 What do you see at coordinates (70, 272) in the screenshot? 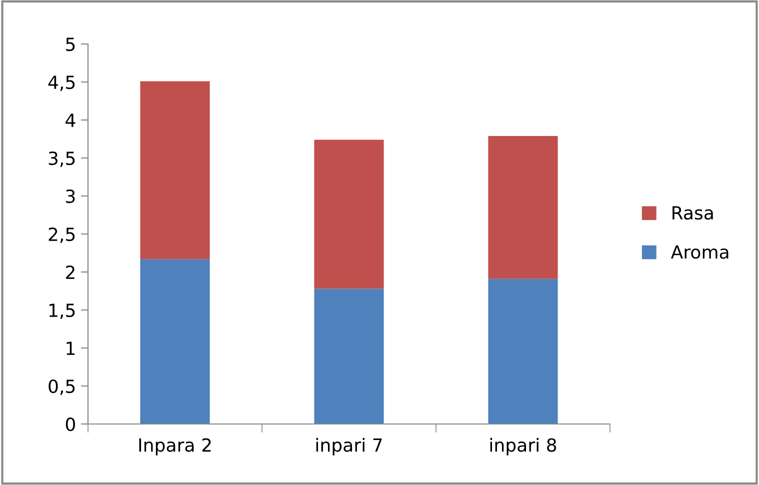
I see `y-tick-label: 2` at bounding box center [70, 272].